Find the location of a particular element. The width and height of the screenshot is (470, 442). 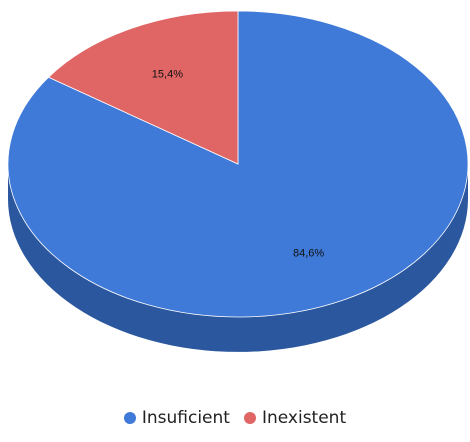

legend-label-inexistent: Inexistent is located at coordinates (304, 418).